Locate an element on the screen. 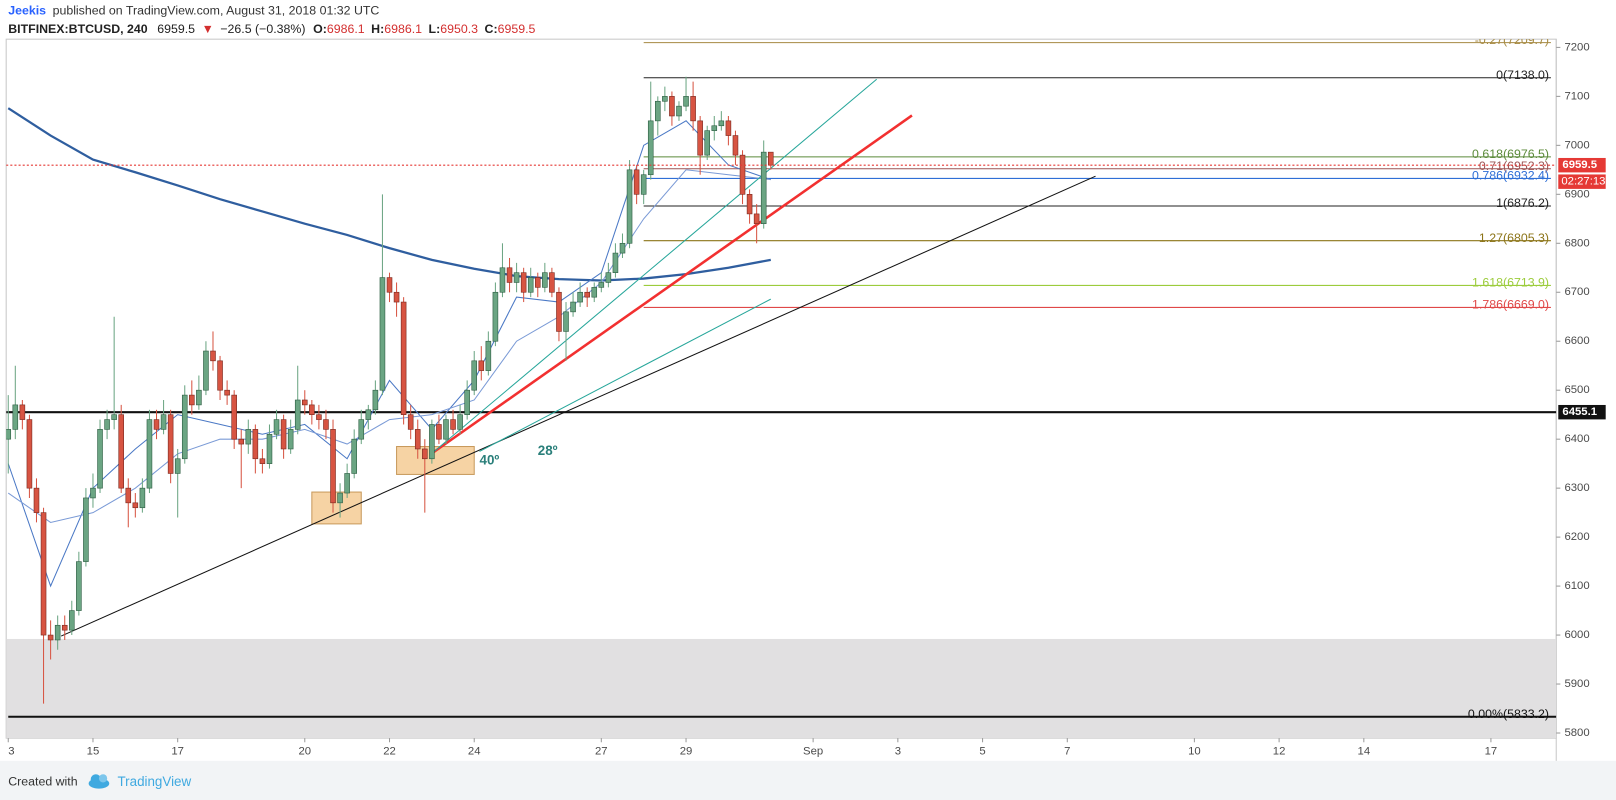 The width and height of the screenshot is (1616, 800). y-tick-label: 7200 is located at coordinates (1576, 47).